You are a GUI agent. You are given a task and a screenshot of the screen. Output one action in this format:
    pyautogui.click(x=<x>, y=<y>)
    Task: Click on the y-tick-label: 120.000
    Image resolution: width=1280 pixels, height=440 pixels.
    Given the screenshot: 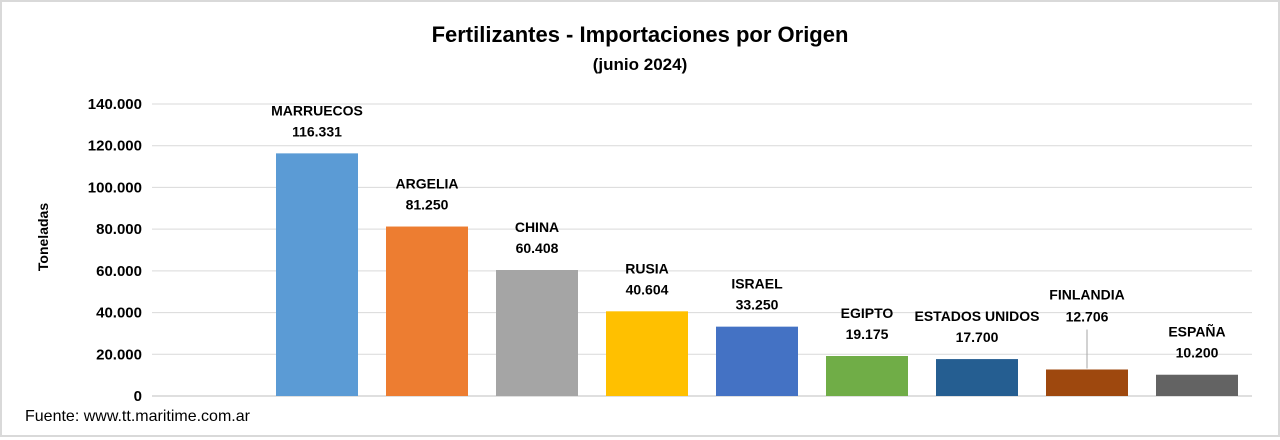 What is the action you would take?
    pyautogui.click(x=115, y=146)
    